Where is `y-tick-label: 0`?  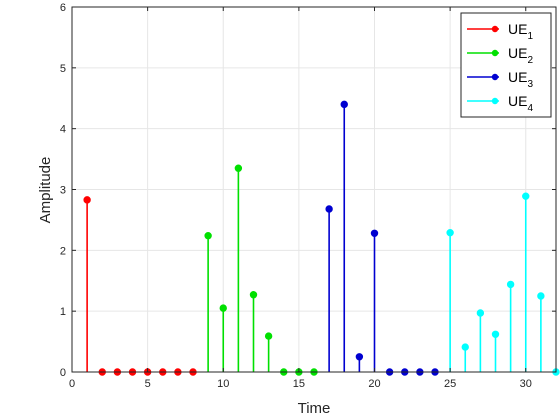 y-tick-label: 0 is located at coordinates (63, 373).